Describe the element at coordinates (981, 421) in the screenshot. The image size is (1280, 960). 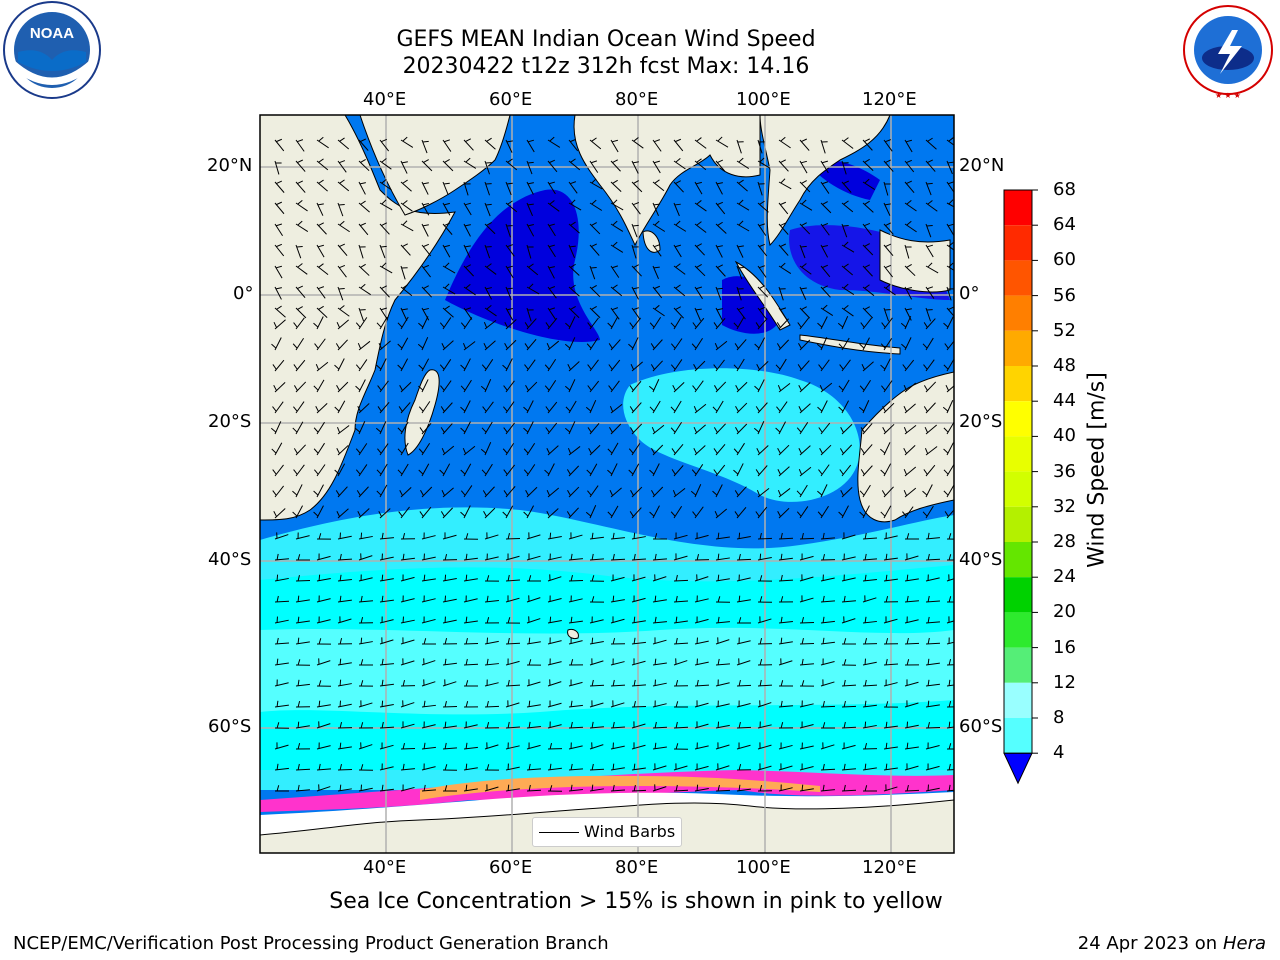
I see `lat-label-right-20s: 20°S` at that location.